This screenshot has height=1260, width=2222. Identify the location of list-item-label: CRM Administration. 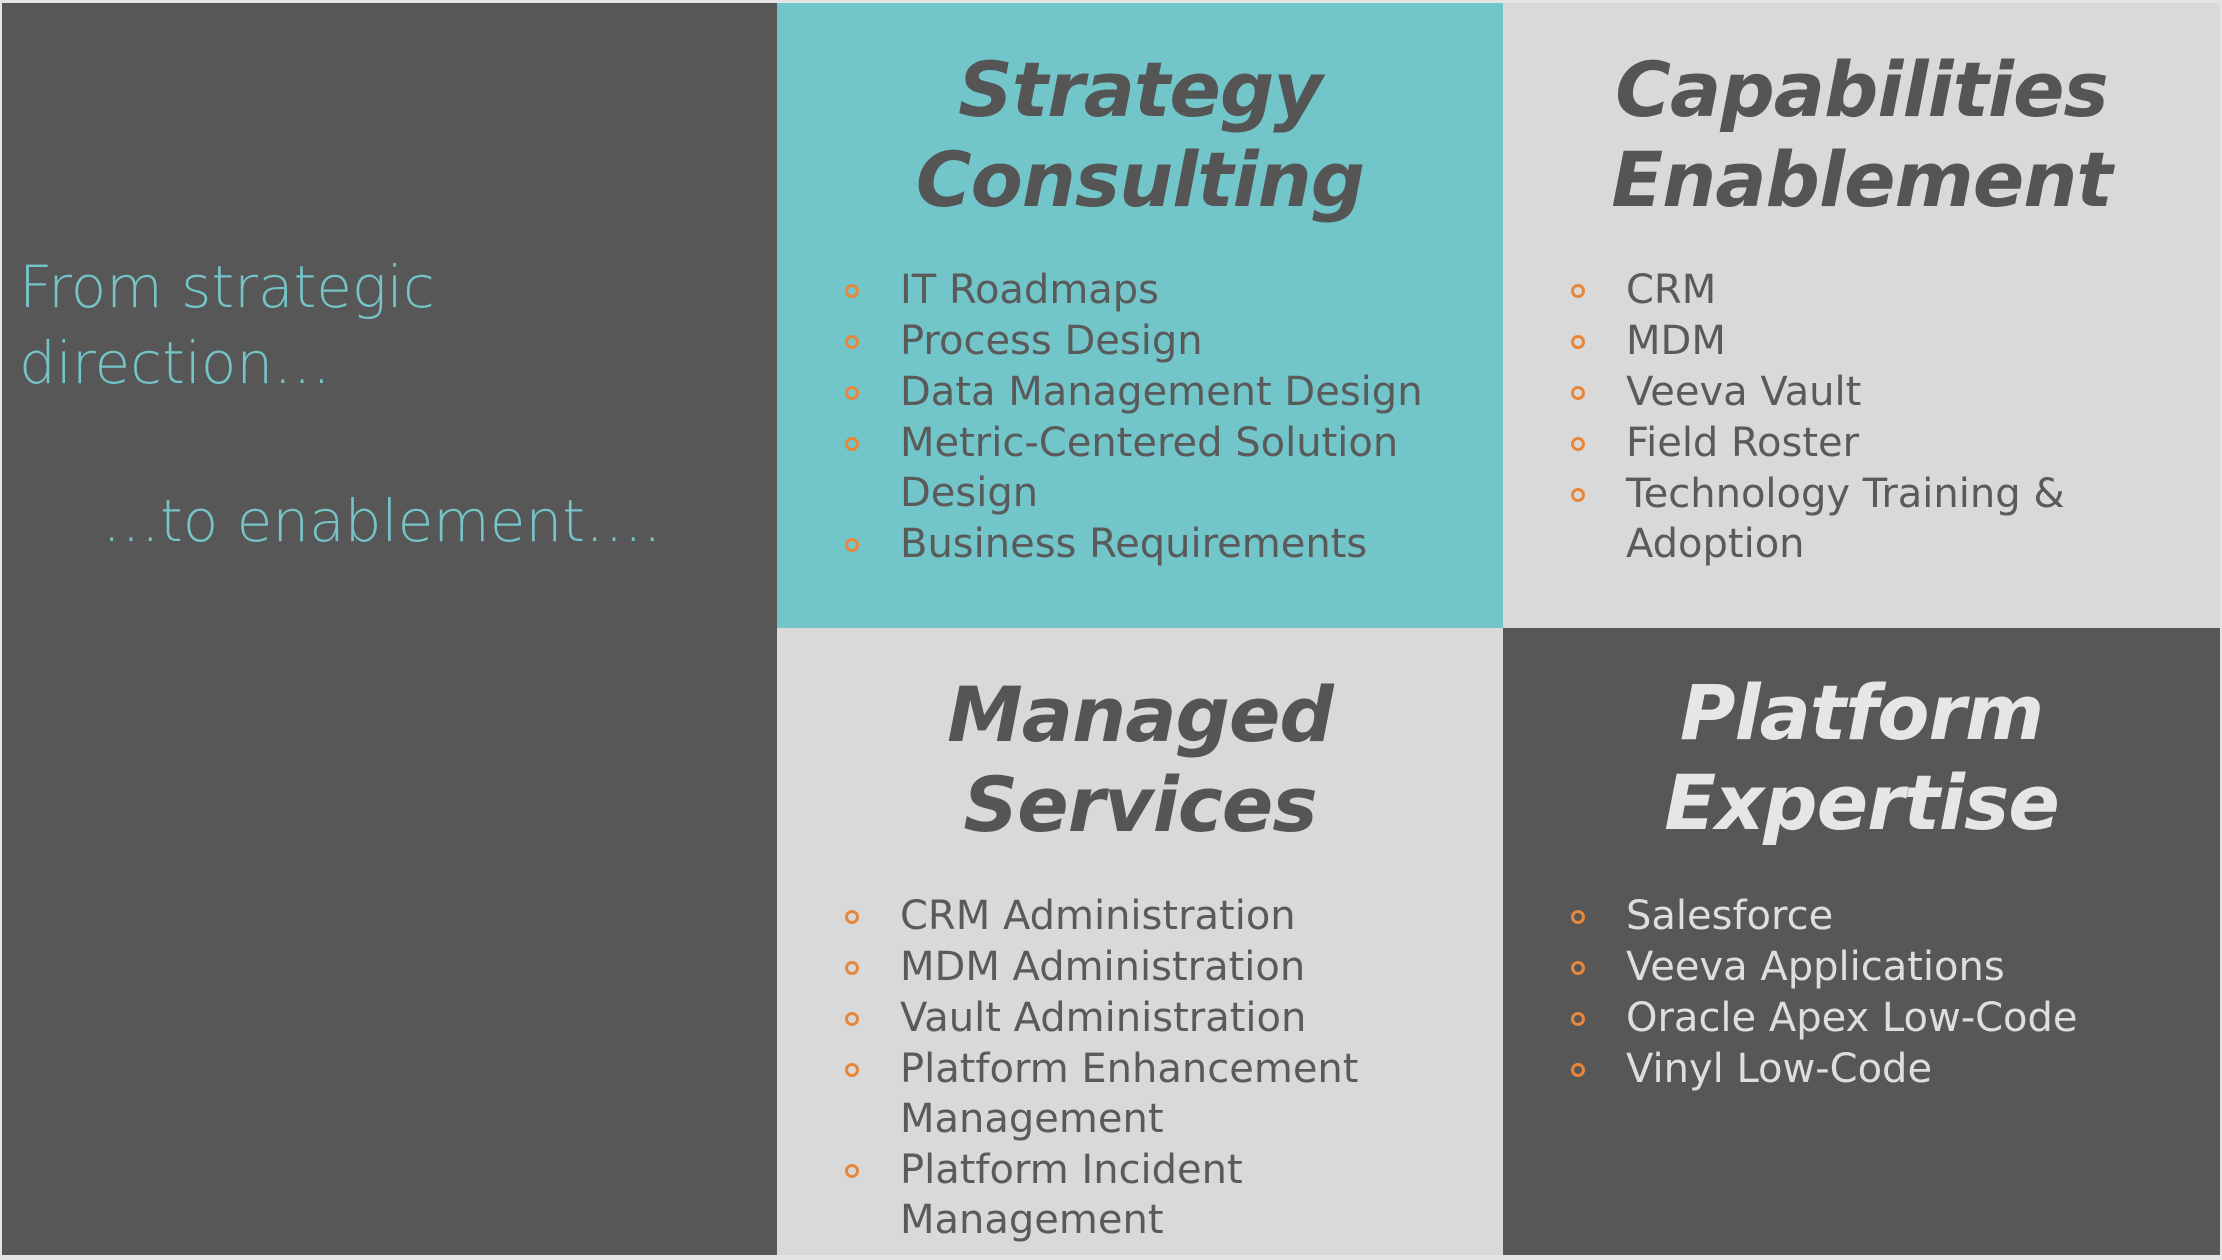
(1098, 916).